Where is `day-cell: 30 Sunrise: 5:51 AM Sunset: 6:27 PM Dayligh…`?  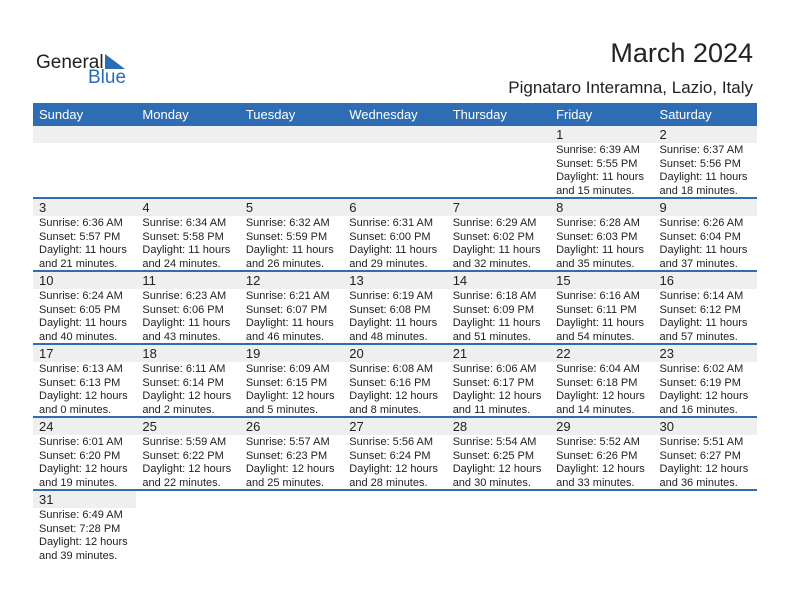
day-cell: 30 Sunrise: 5:51 AM Sunset: 6:27 PM Dayligh… is located at coordinates (705, 453).